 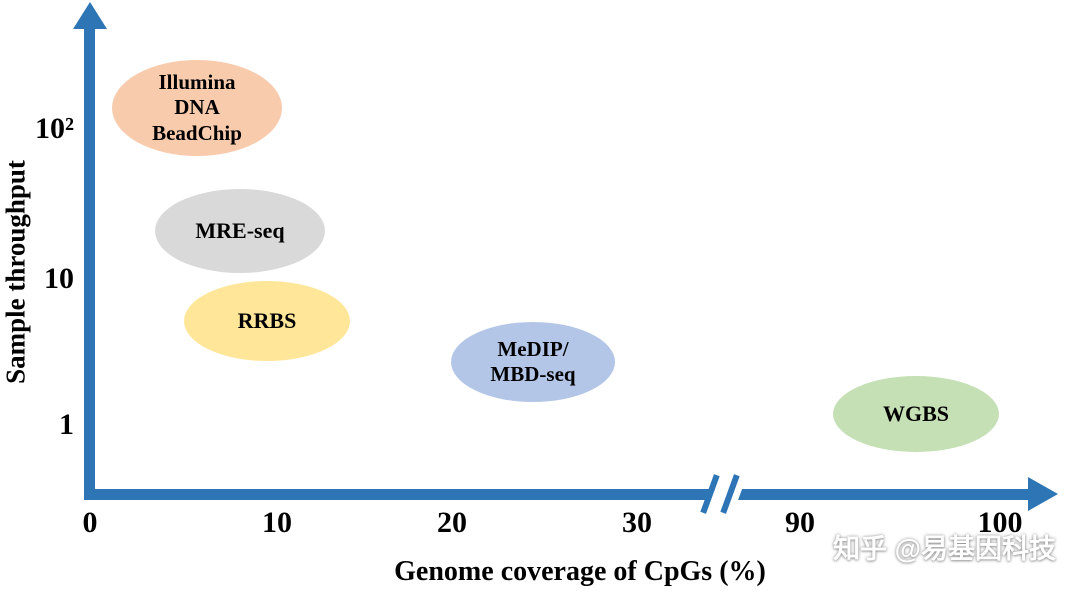 I want to click on bubble-medip-mbd-seq: MeDIP/ MBD-seq, so click(x=533, y=362).